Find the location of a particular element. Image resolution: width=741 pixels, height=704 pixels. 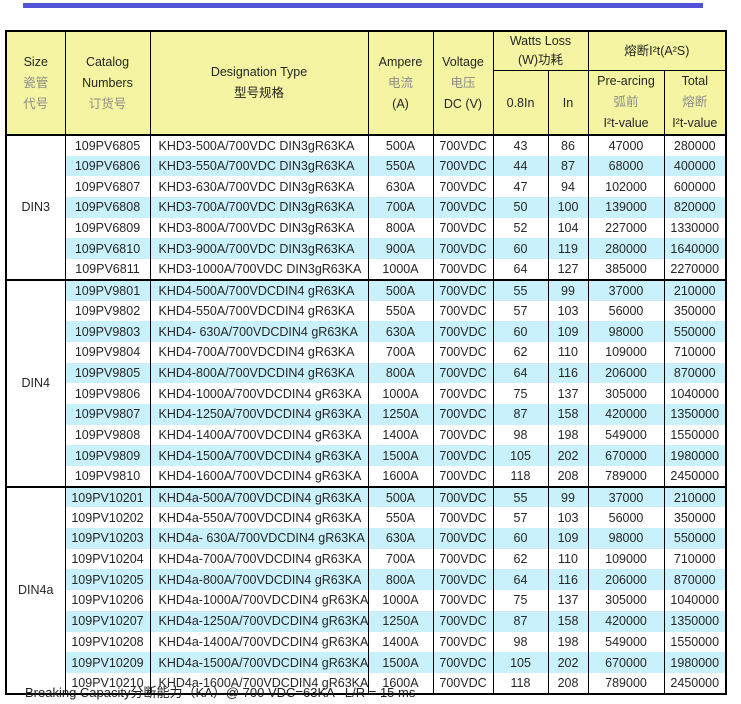

total-cell: 710000 is located at coordinates (695, 352).